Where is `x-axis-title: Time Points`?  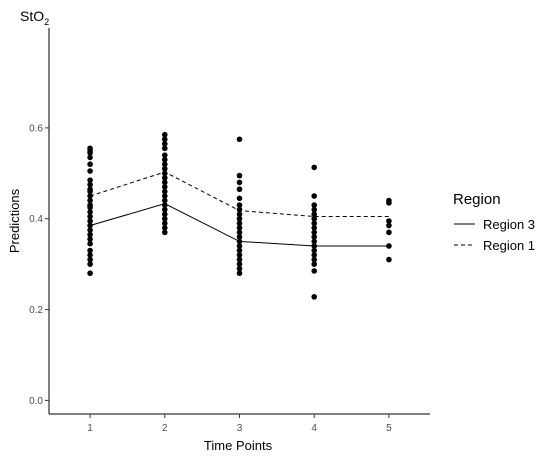
x-axis-title: Time Points is located at coordinates (238, 445).